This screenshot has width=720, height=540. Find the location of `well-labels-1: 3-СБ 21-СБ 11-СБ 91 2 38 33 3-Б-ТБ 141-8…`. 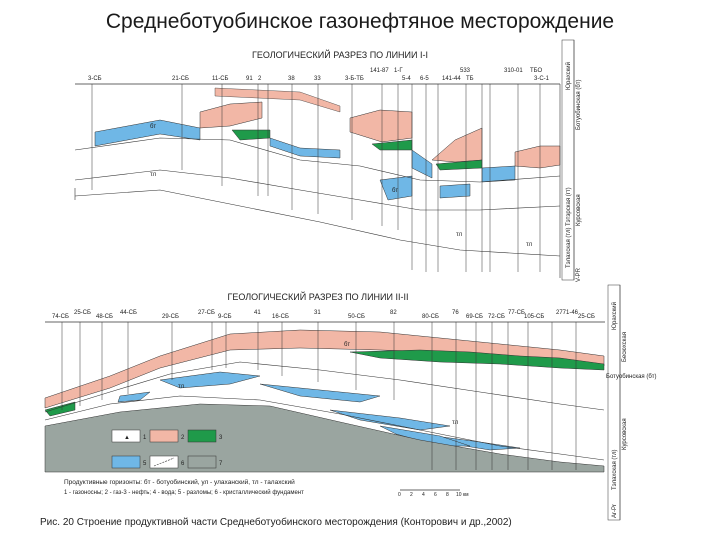

well-labels-1: 3-СБ 21-СБ 11-СБ 91 2 38 33 3-Б-ТБ 141-8… is located at coordinates (319, 75).